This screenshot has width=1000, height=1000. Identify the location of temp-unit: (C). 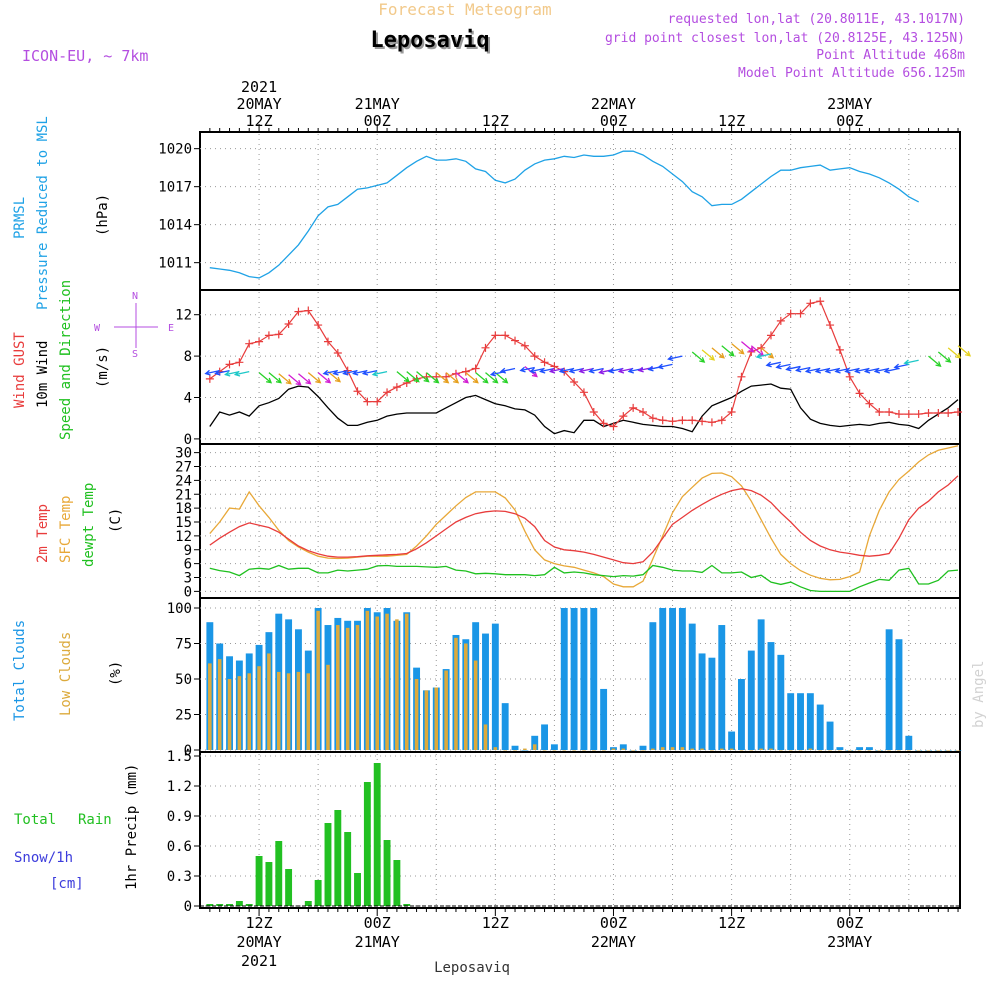
(116, 520).